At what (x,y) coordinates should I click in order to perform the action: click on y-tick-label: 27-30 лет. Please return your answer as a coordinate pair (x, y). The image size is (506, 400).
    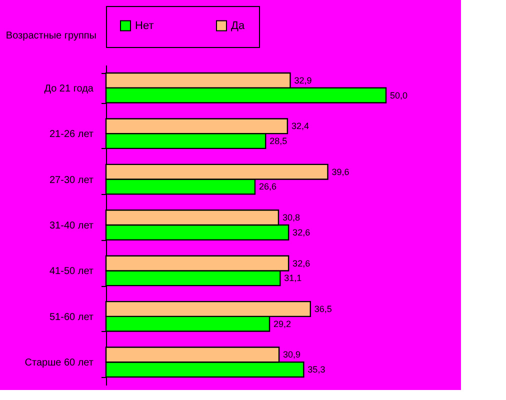
    Looking at the image, I should click on (72, 180).